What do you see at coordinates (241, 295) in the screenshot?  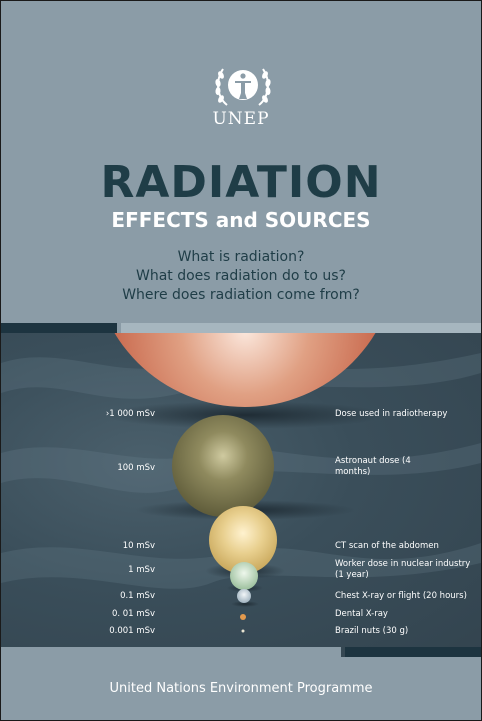 I see `question-item: Where does radiation come from?` at bounding box center [241, 295].